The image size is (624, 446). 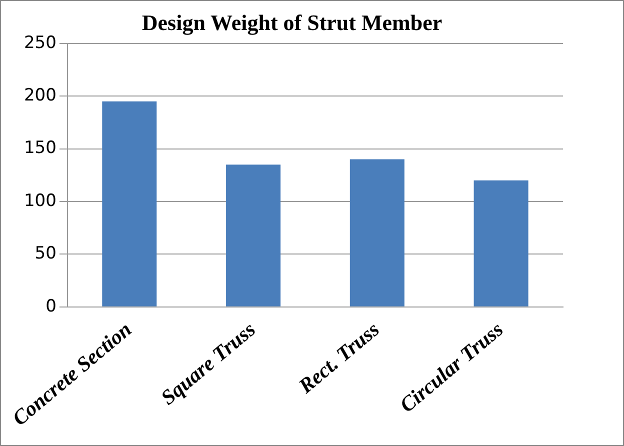 What do you see at coordinates (40, 200) in the screenshot?
I see `y-tick-label: 100` at bounding box center [40, 200].